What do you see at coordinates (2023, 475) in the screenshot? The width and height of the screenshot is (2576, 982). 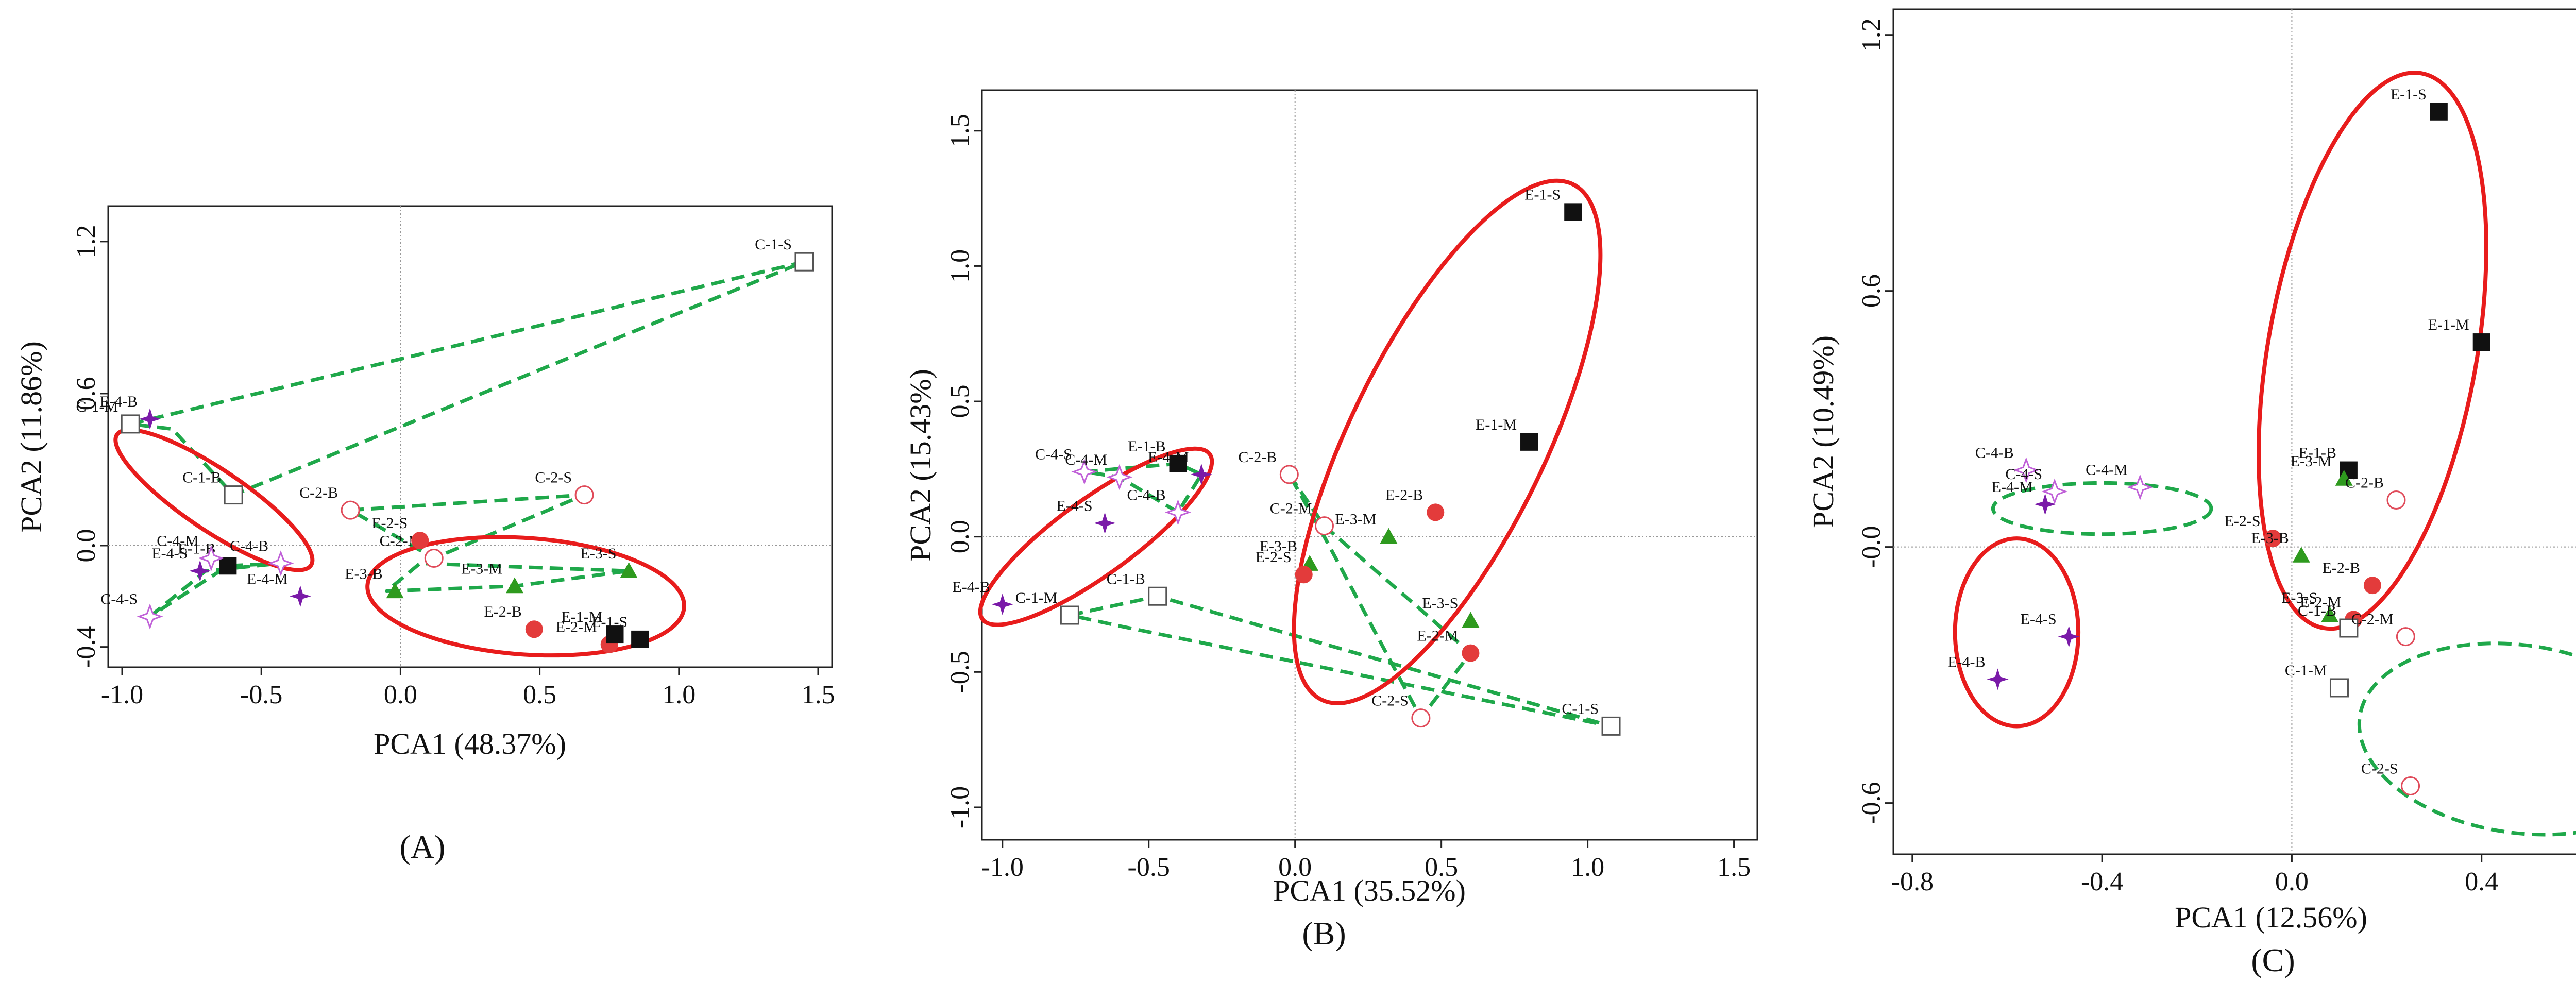 I see `panel-c-point-label-c-4-s: C-4-S` at bounding box center [2023, 475].